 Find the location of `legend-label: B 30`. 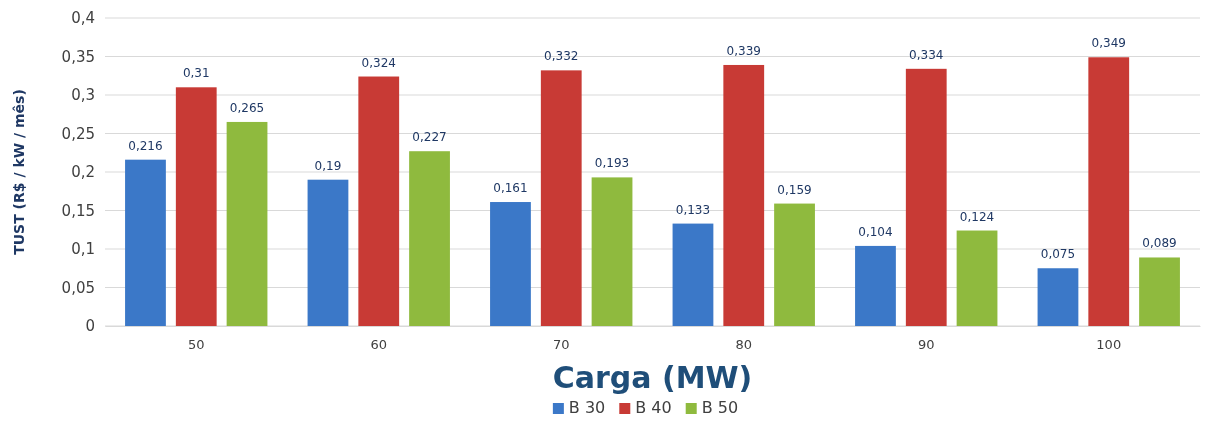

legend-label: B 30 is located at coordinates (587, 407).